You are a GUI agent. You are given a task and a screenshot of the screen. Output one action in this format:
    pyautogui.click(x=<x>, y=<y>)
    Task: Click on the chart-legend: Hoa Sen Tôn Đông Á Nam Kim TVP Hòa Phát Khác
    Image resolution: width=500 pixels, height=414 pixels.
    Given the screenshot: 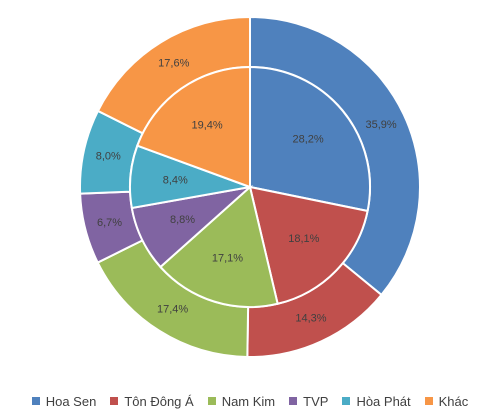 What is the action you would take?
    pyautogui.click(x=250, y=401)
    